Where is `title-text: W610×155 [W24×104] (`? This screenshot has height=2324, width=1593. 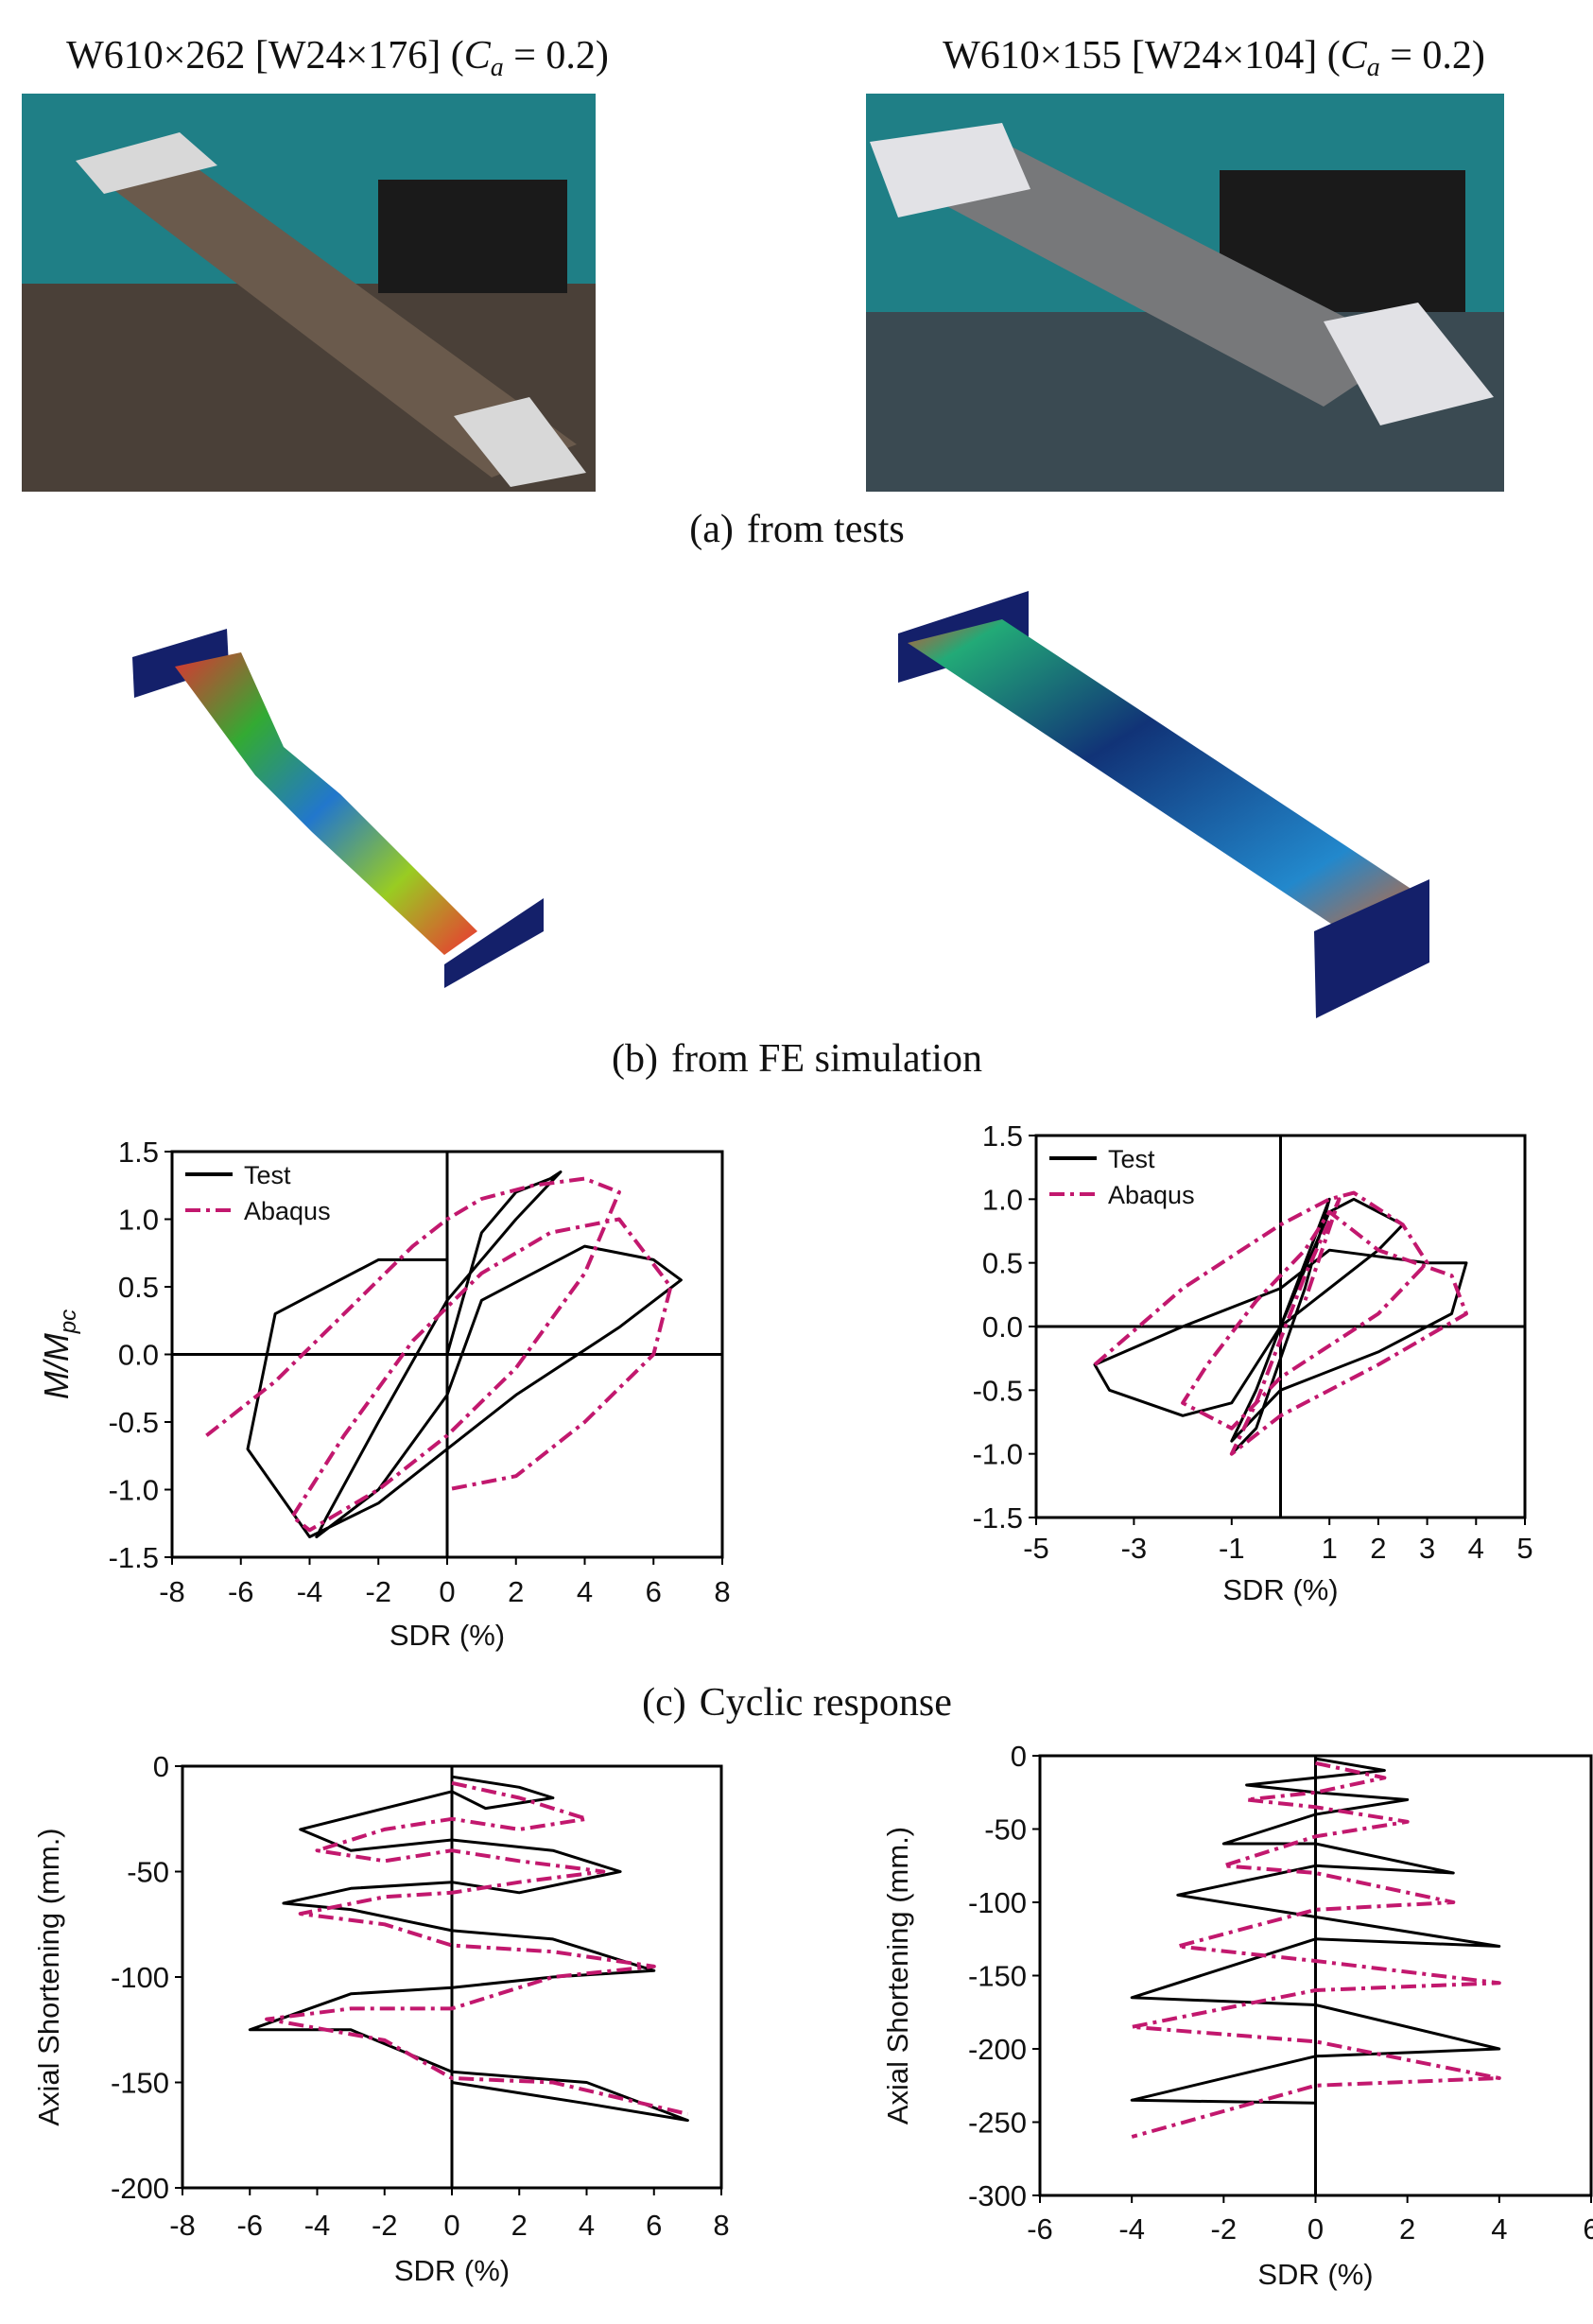 title-text: W610×155 [W24×104] ( is located at coordinates (1142, 56).